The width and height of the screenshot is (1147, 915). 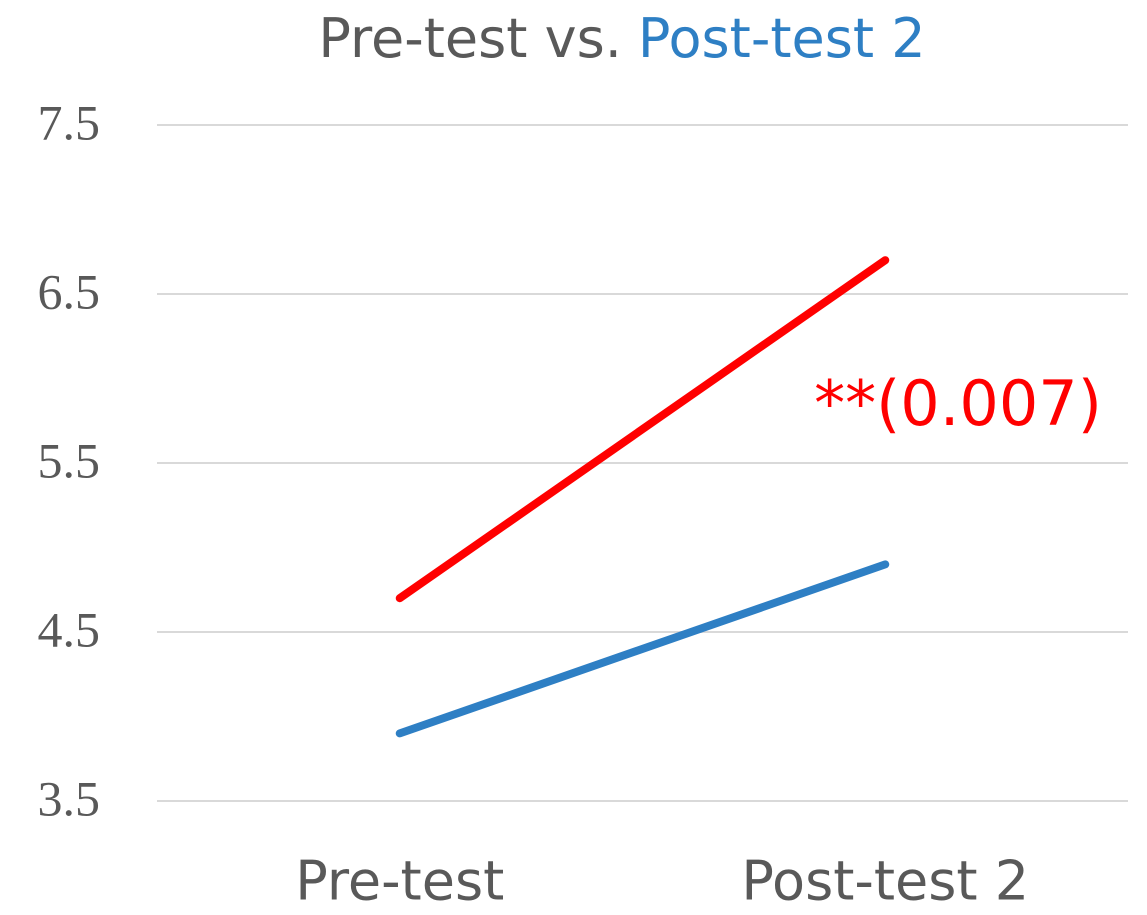 What do you see at coordinates (621, 38) in the screenshot?
I see `chart-title: Pre-test vs. Post-test 2` at bounding box center [621, 38].